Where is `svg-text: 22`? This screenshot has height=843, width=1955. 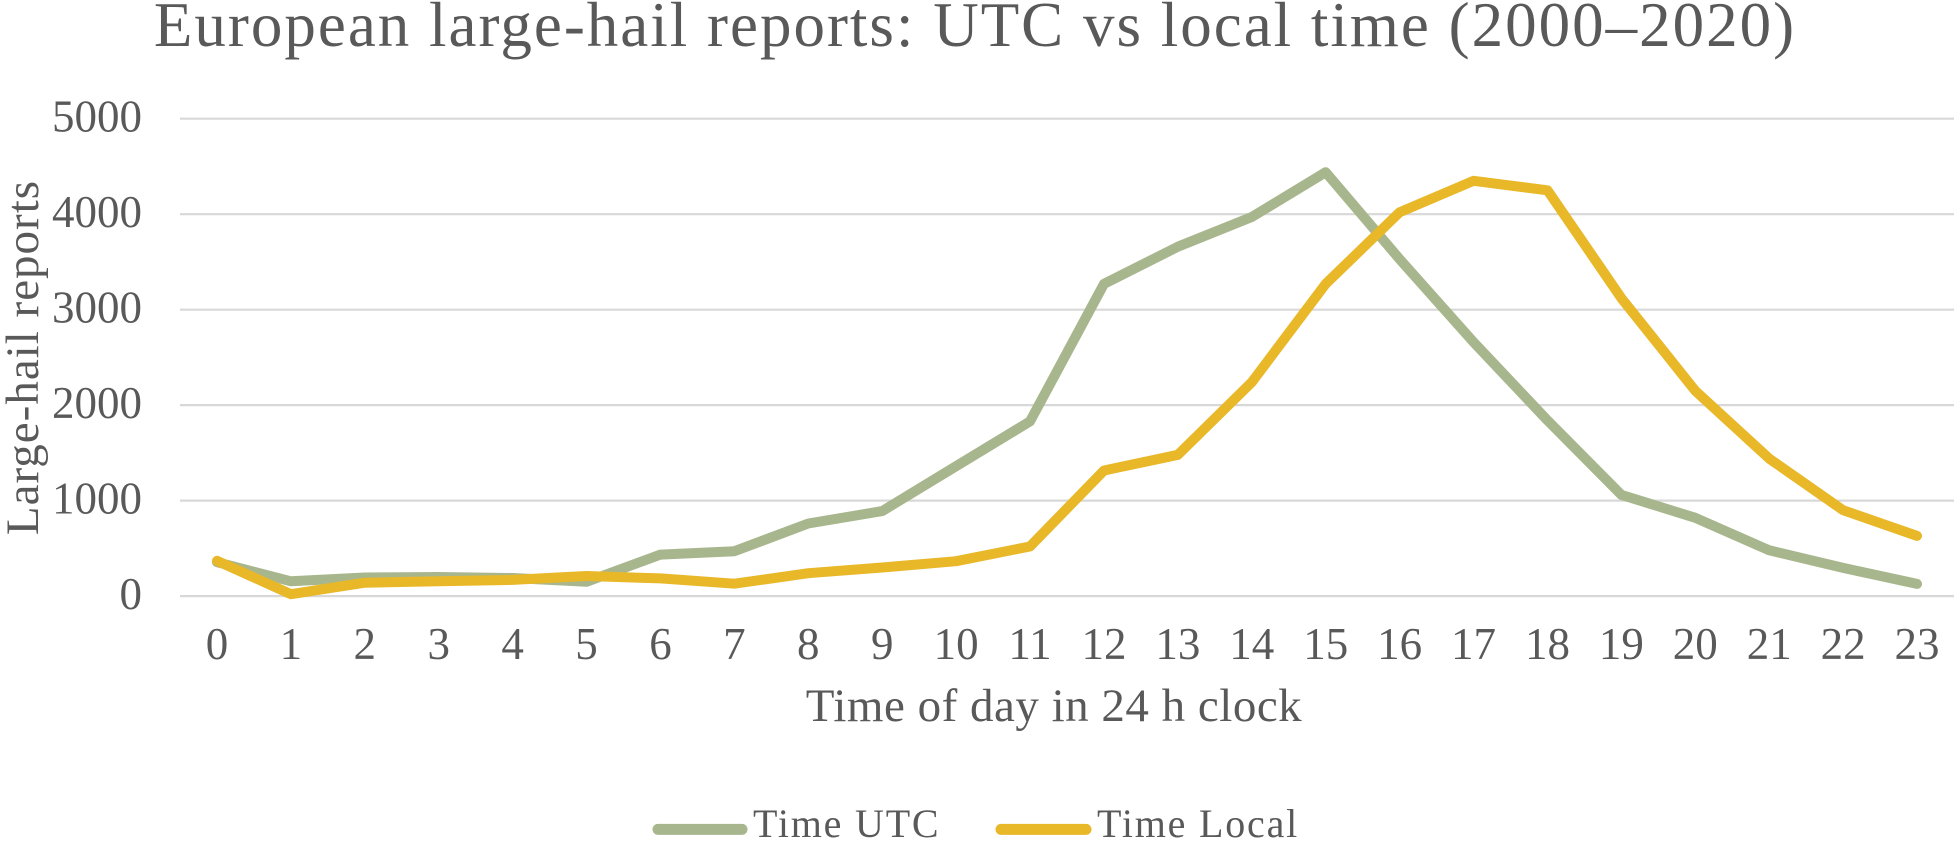 svg-text: 22 is located at coordinates (1843, 644).